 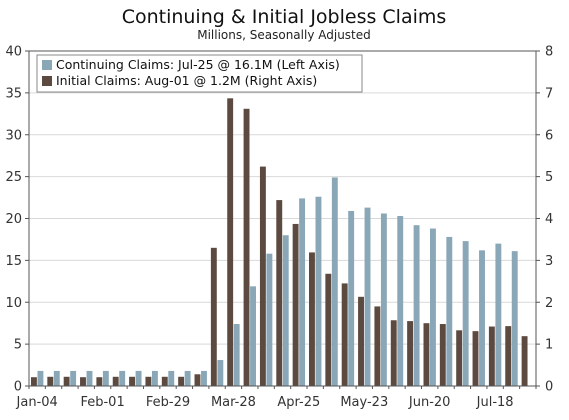 What do you see at coordinates (13, 52) in the screenshot?
I see `left-axis-tick-label: 40` at bounding box center [13, 52].